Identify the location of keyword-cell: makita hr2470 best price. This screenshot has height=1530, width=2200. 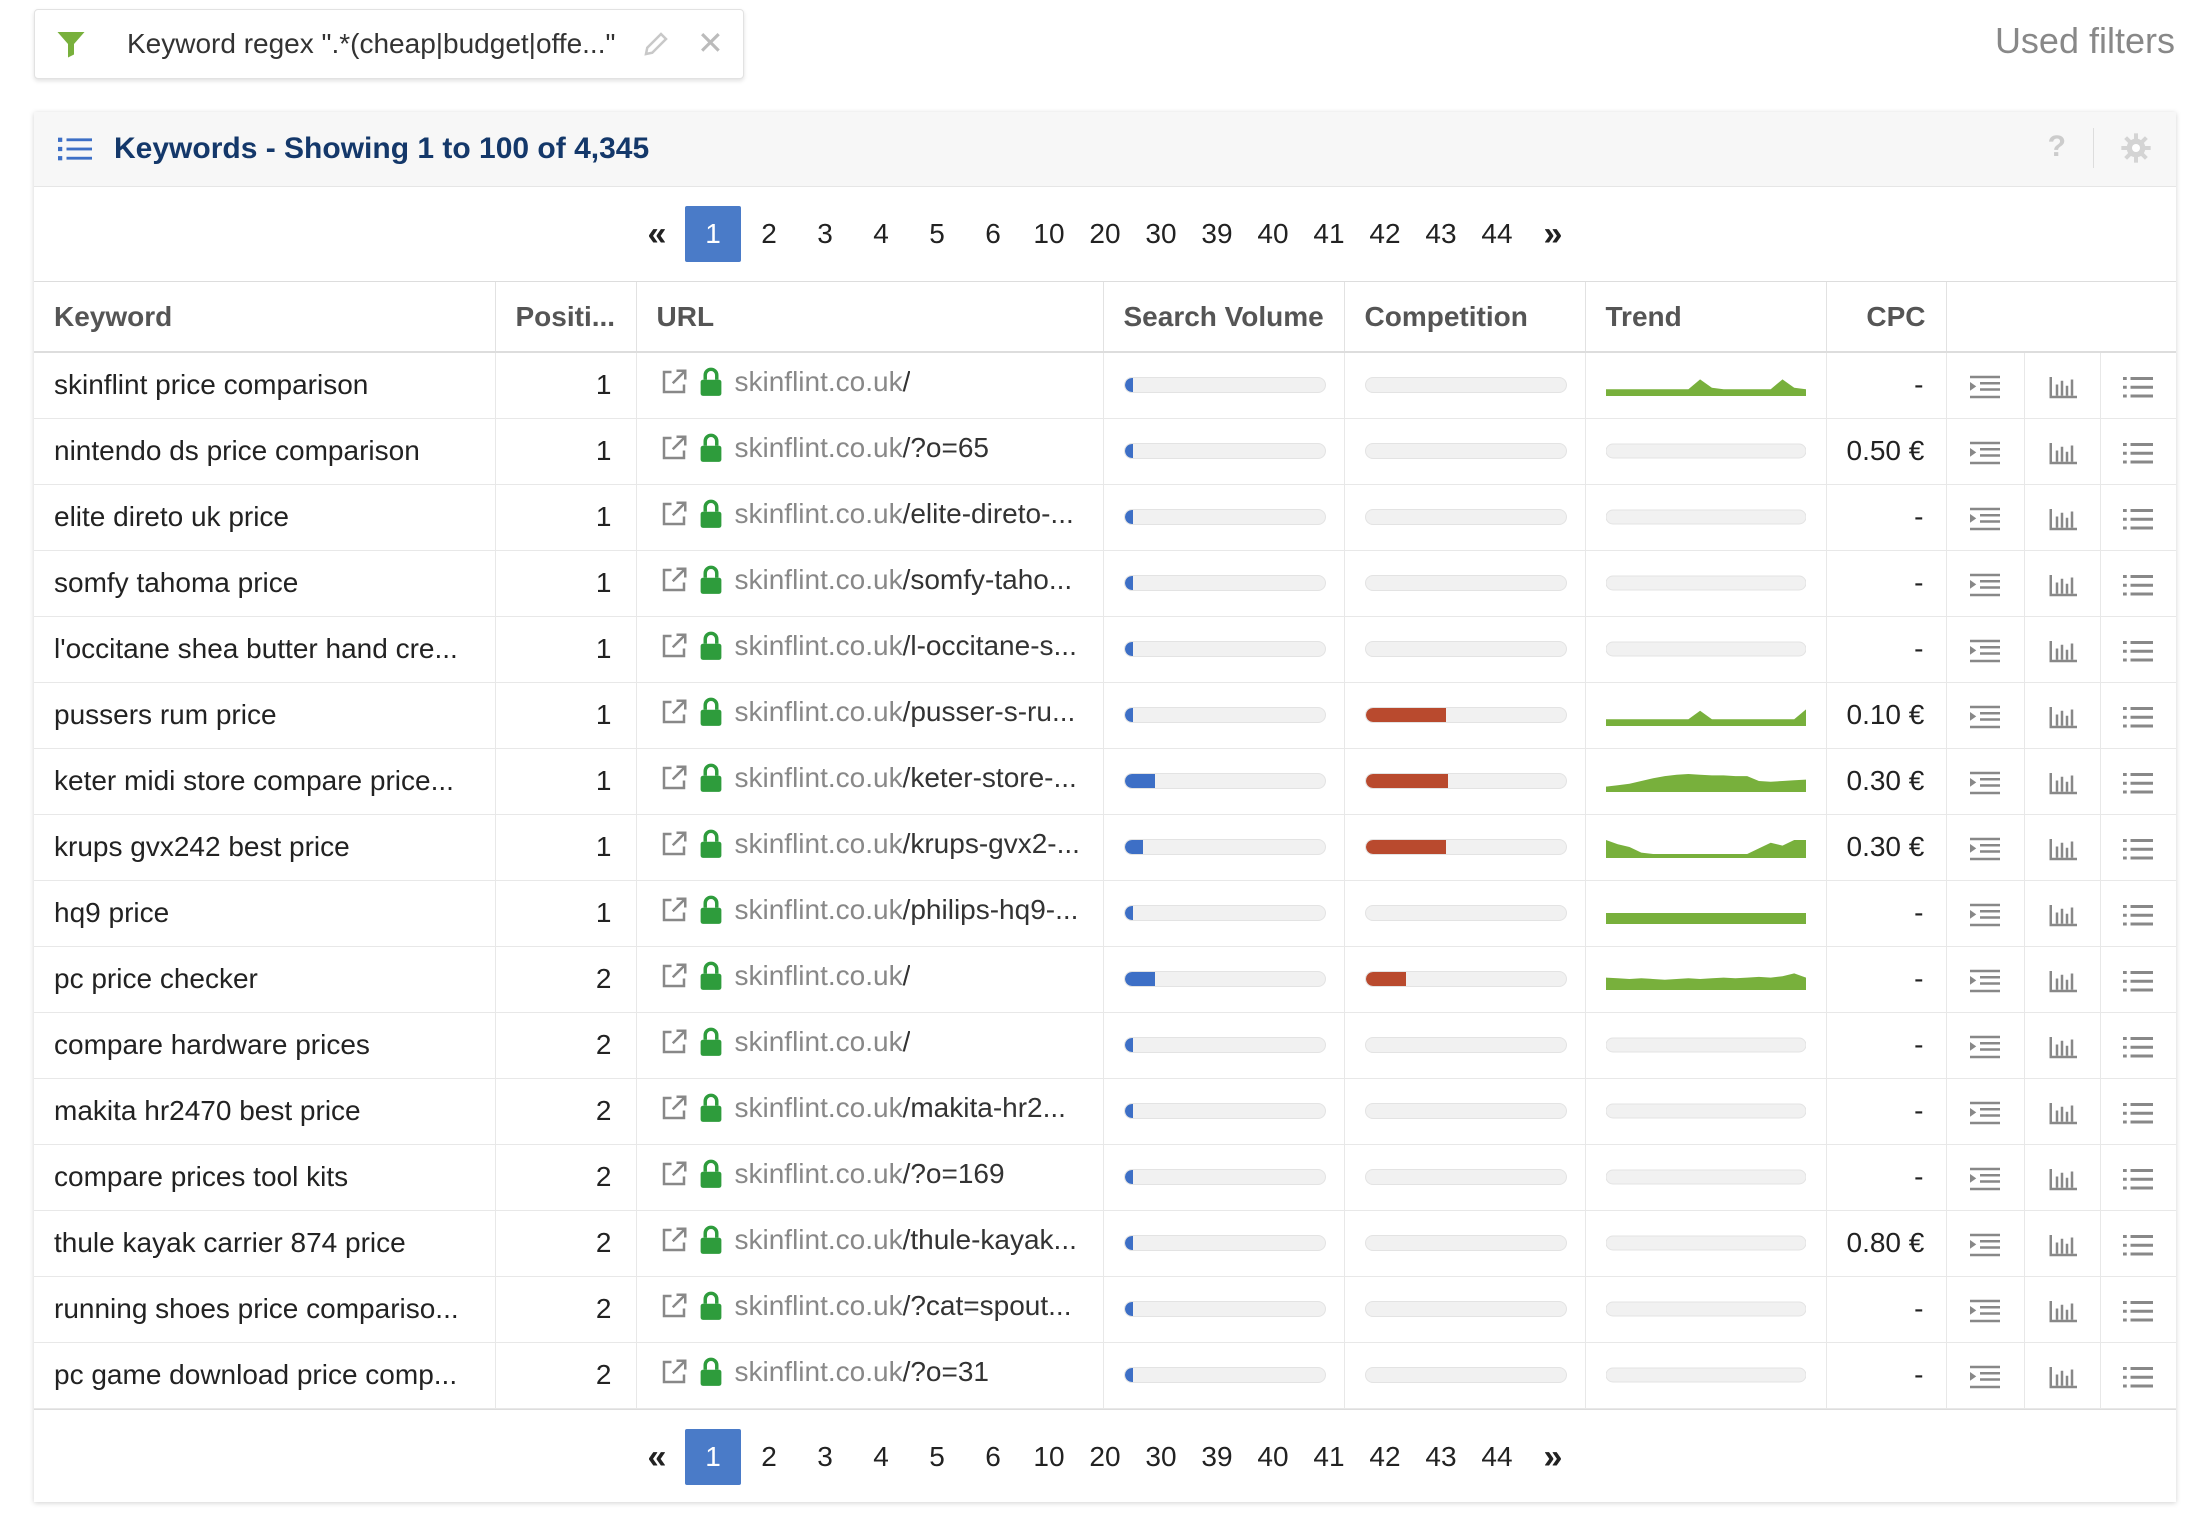
(265, 1111).